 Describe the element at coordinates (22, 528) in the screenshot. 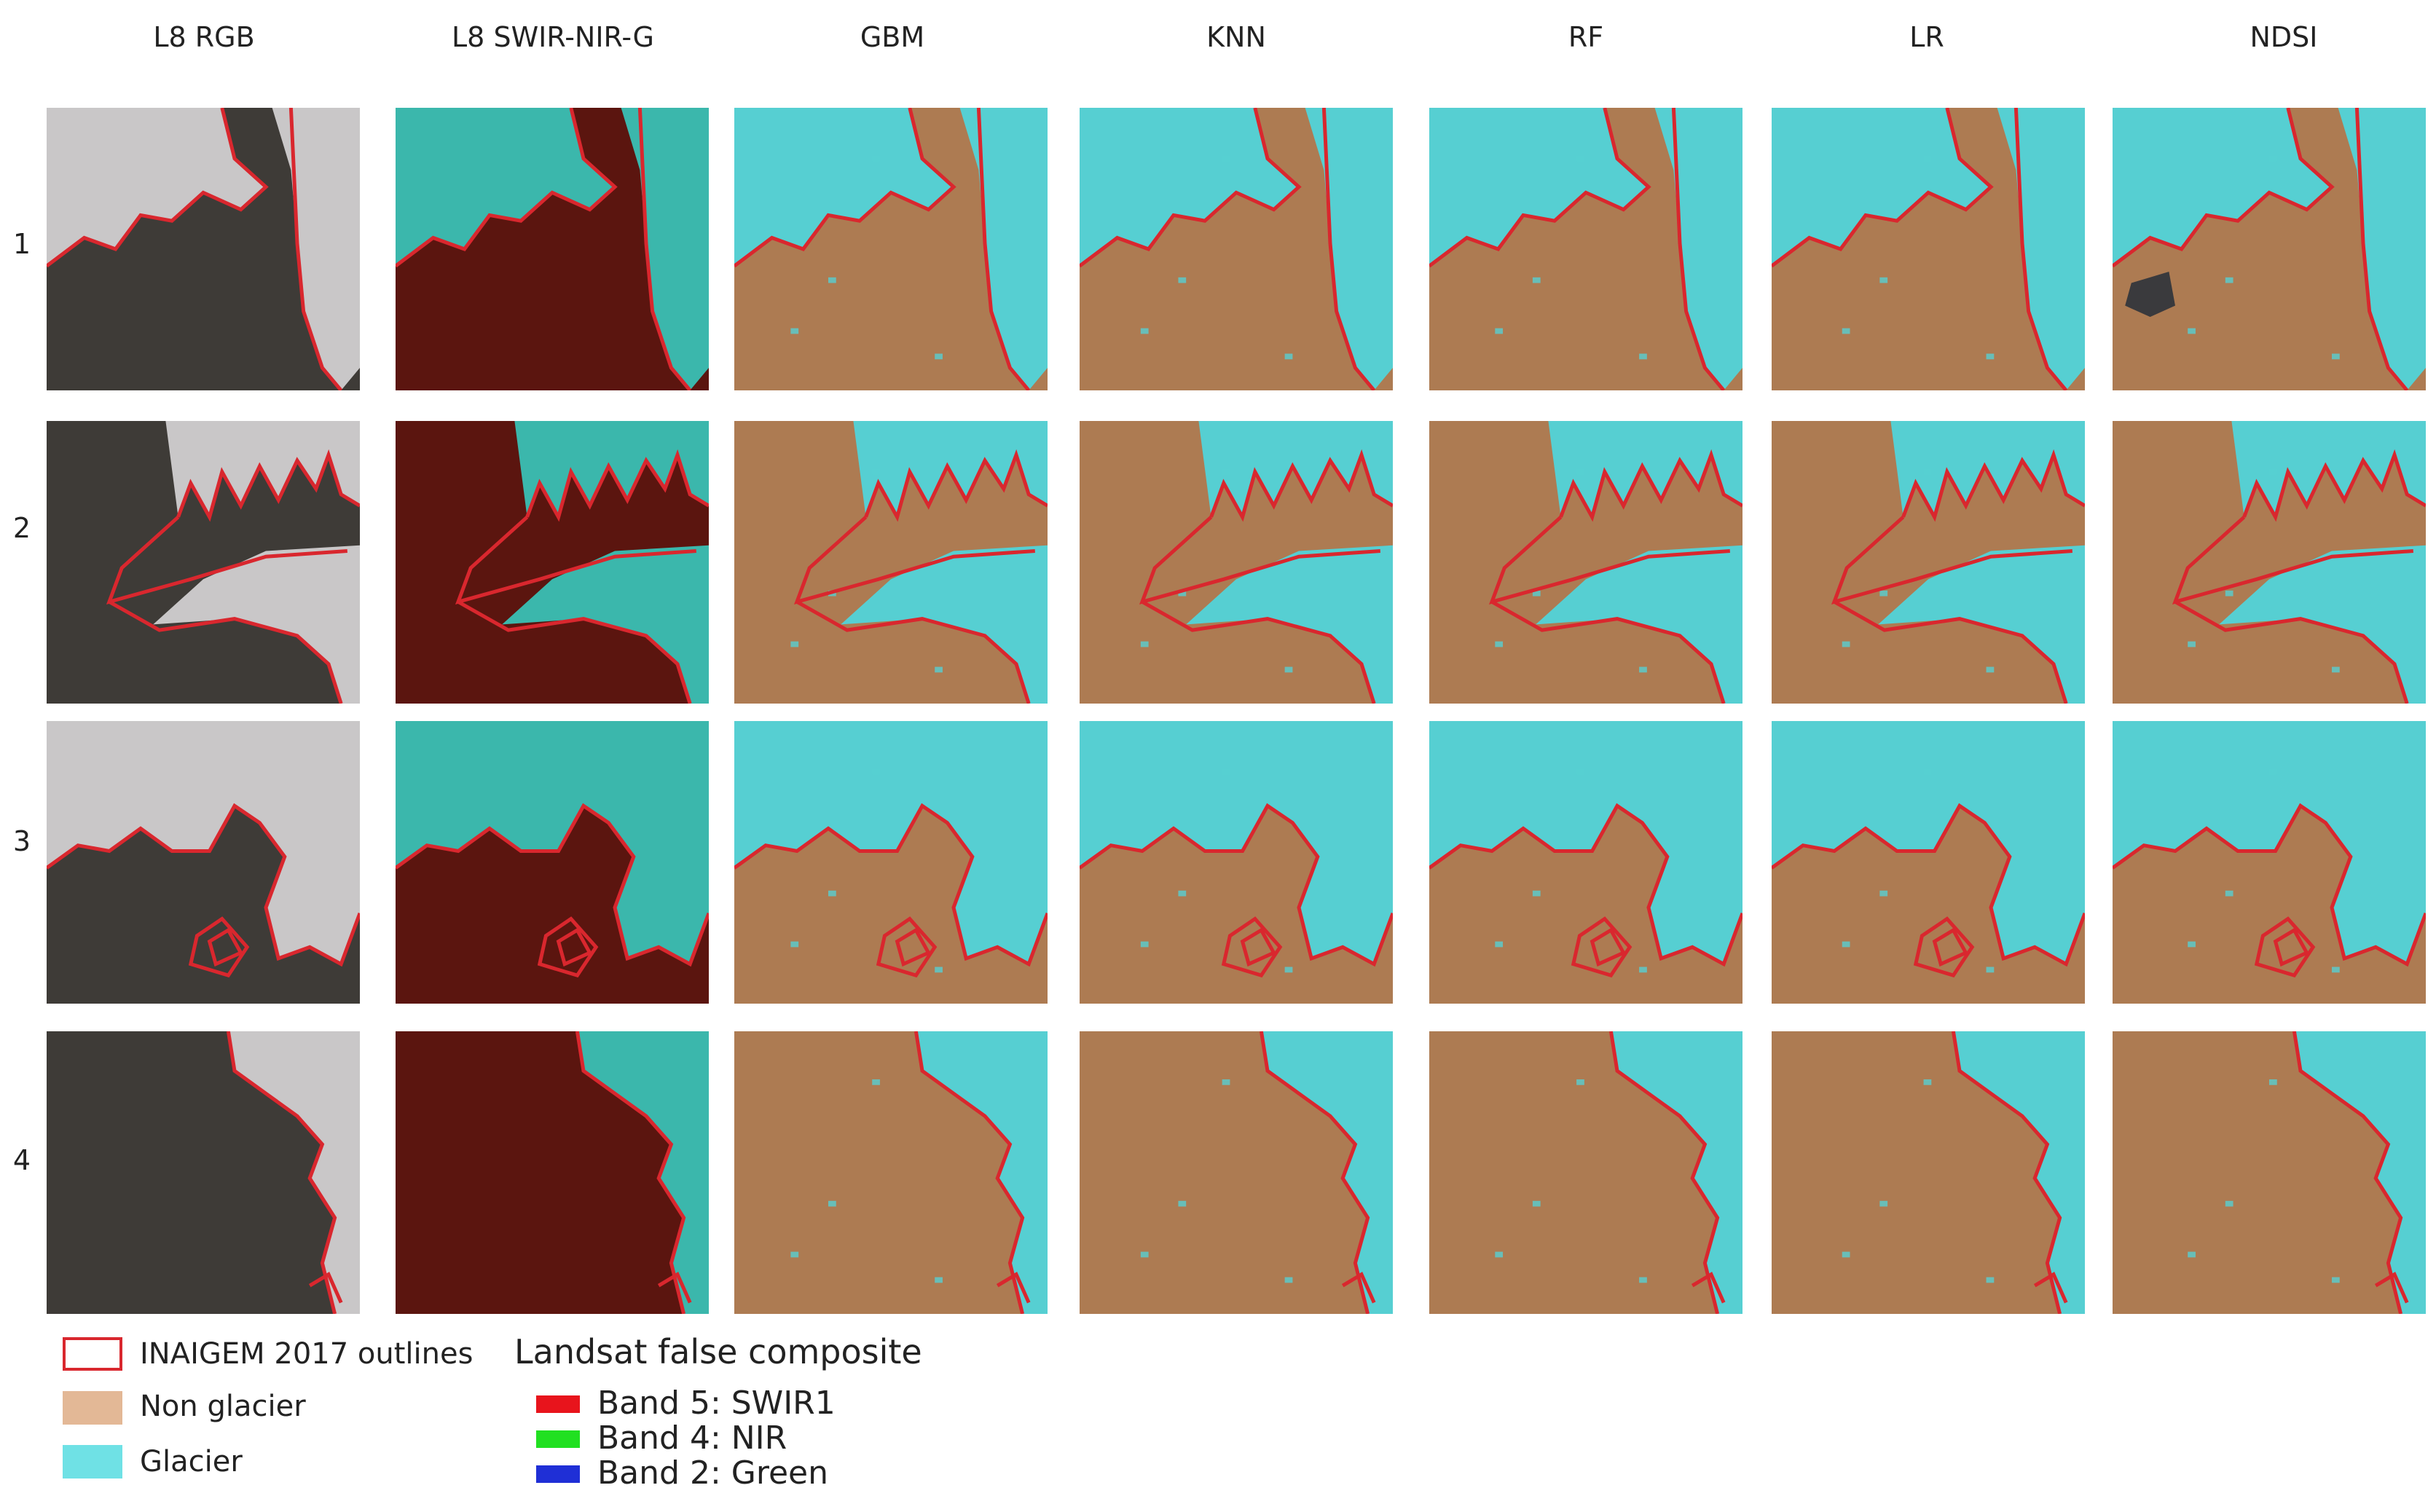

I see `row-label-2: 2` at that location.